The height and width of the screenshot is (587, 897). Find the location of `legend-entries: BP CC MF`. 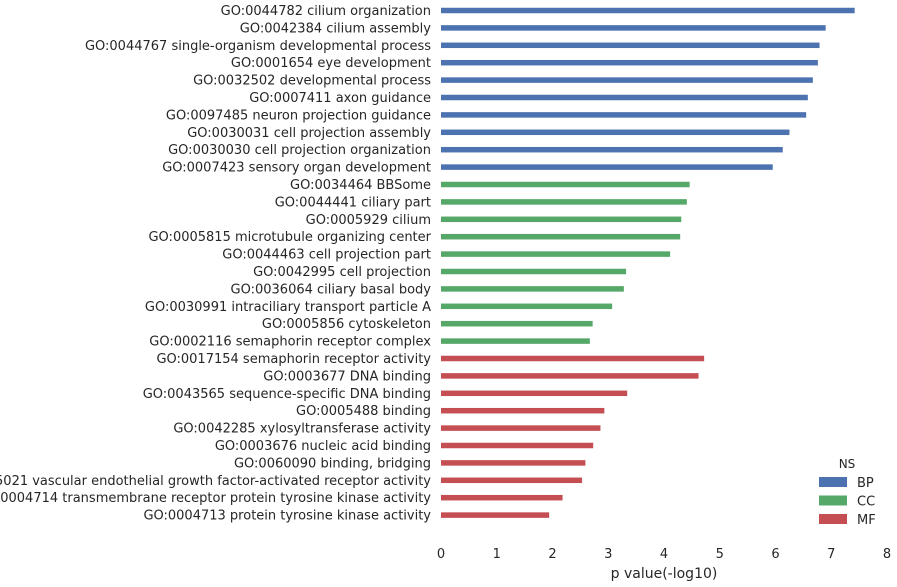

legend-entries: BP CC MF is located at coordinates (847, 502).